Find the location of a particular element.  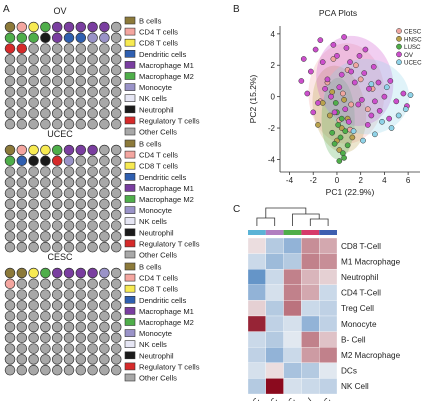

legend-label: NK cells is located at coordinates (153, 98).